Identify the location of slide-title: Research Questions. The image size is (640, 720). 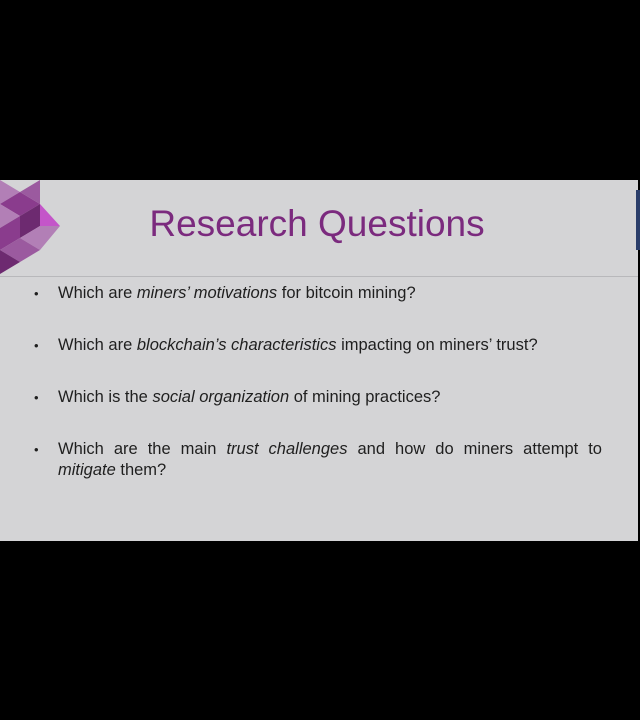
(317, 223).